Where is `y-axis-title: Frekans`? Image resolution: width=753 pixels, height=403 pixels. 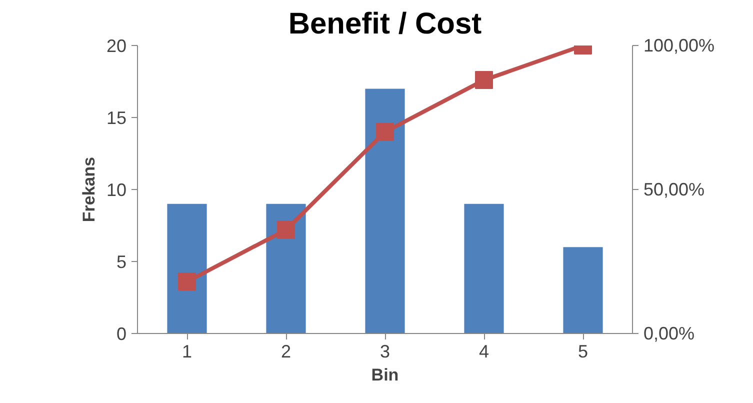 y-axis-title: Frekans is located at coordinates (88, 189).